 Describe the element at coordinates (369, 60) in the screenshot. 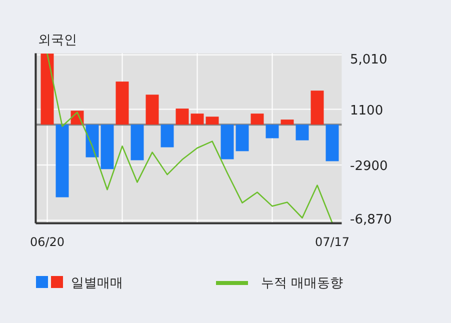

I see `y-tick-label: 5,010` at that location.